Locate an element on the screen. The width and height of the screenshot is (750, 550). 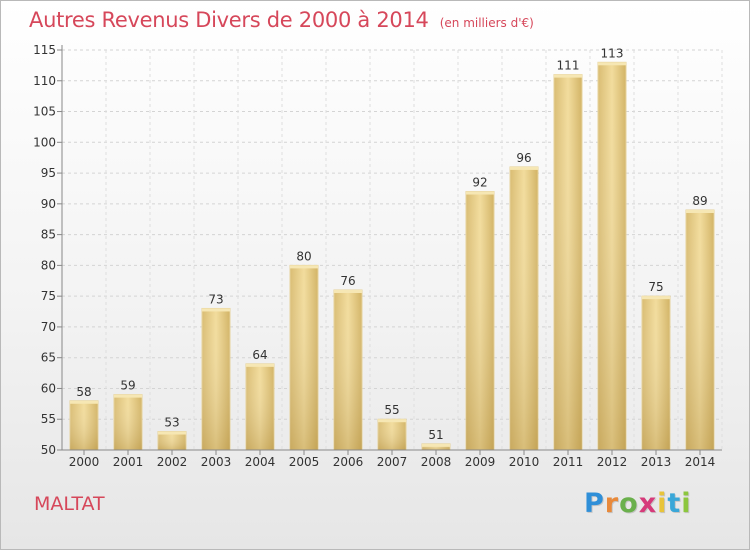
x-tick-label: 2005 is located at coordinates (304, 462).